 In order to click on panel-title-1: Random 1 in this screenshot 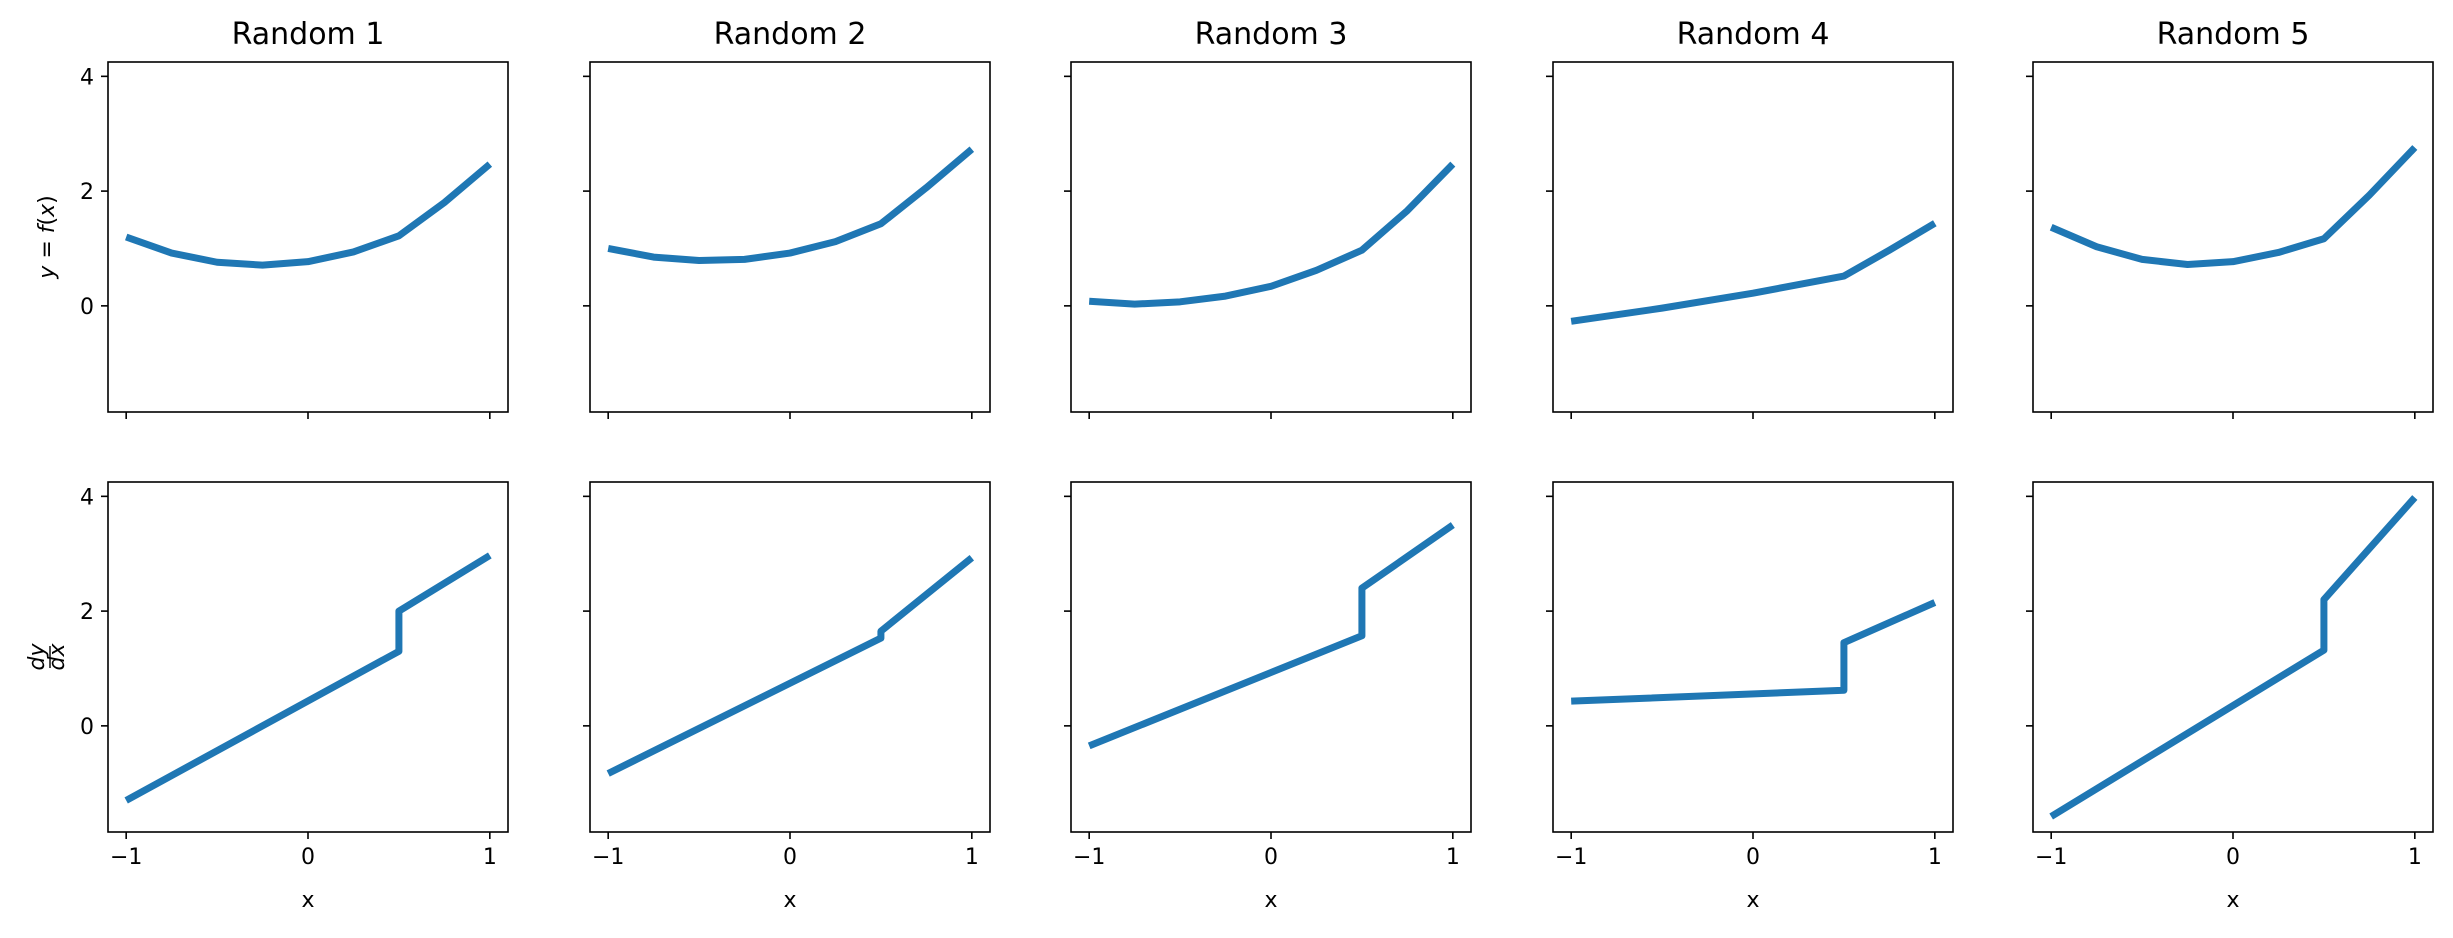, I will do `click(308, 34)`.